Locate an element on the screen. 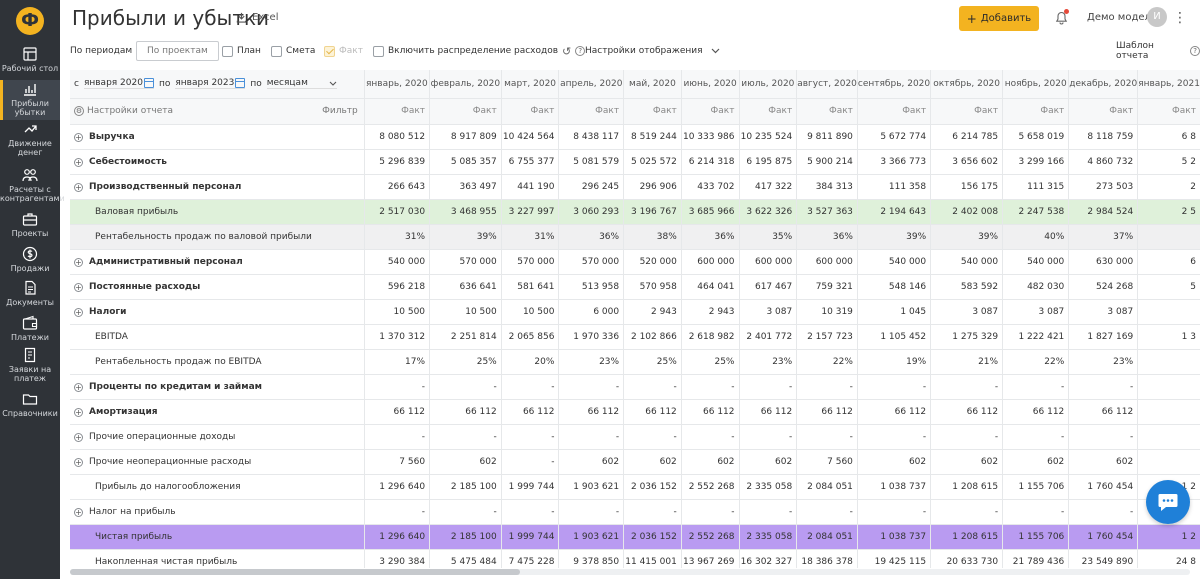 The height and width of the screenshot is (579, 1200). sidebar-item-1: Рабочий стол is located at coordinates (30, 61).